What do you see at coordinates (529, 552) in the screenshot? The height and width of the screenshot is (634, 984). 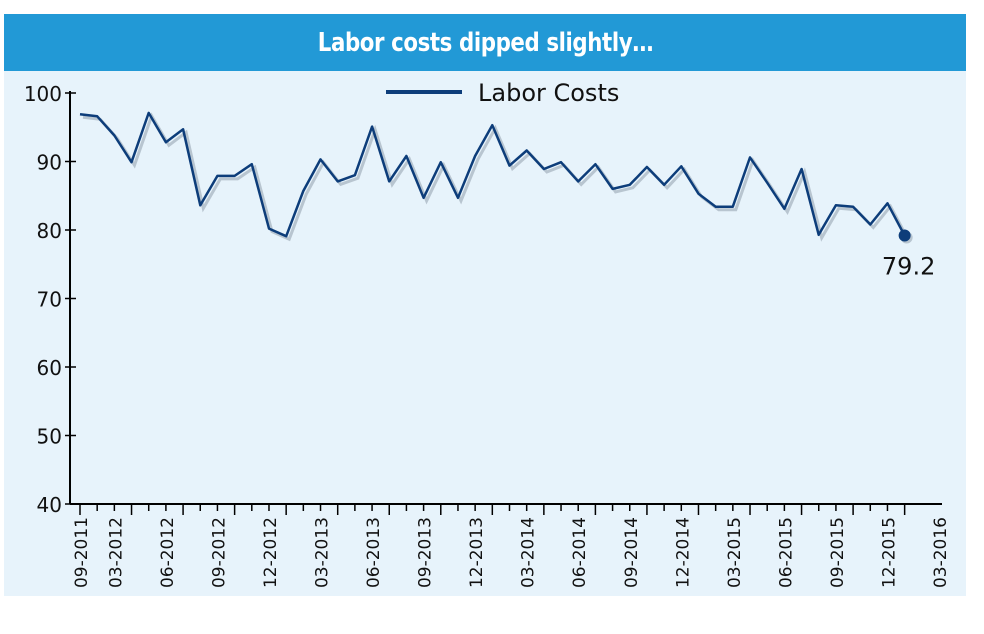 I see `x-tick-label: 03-2014` at bounding box center [529, 552].